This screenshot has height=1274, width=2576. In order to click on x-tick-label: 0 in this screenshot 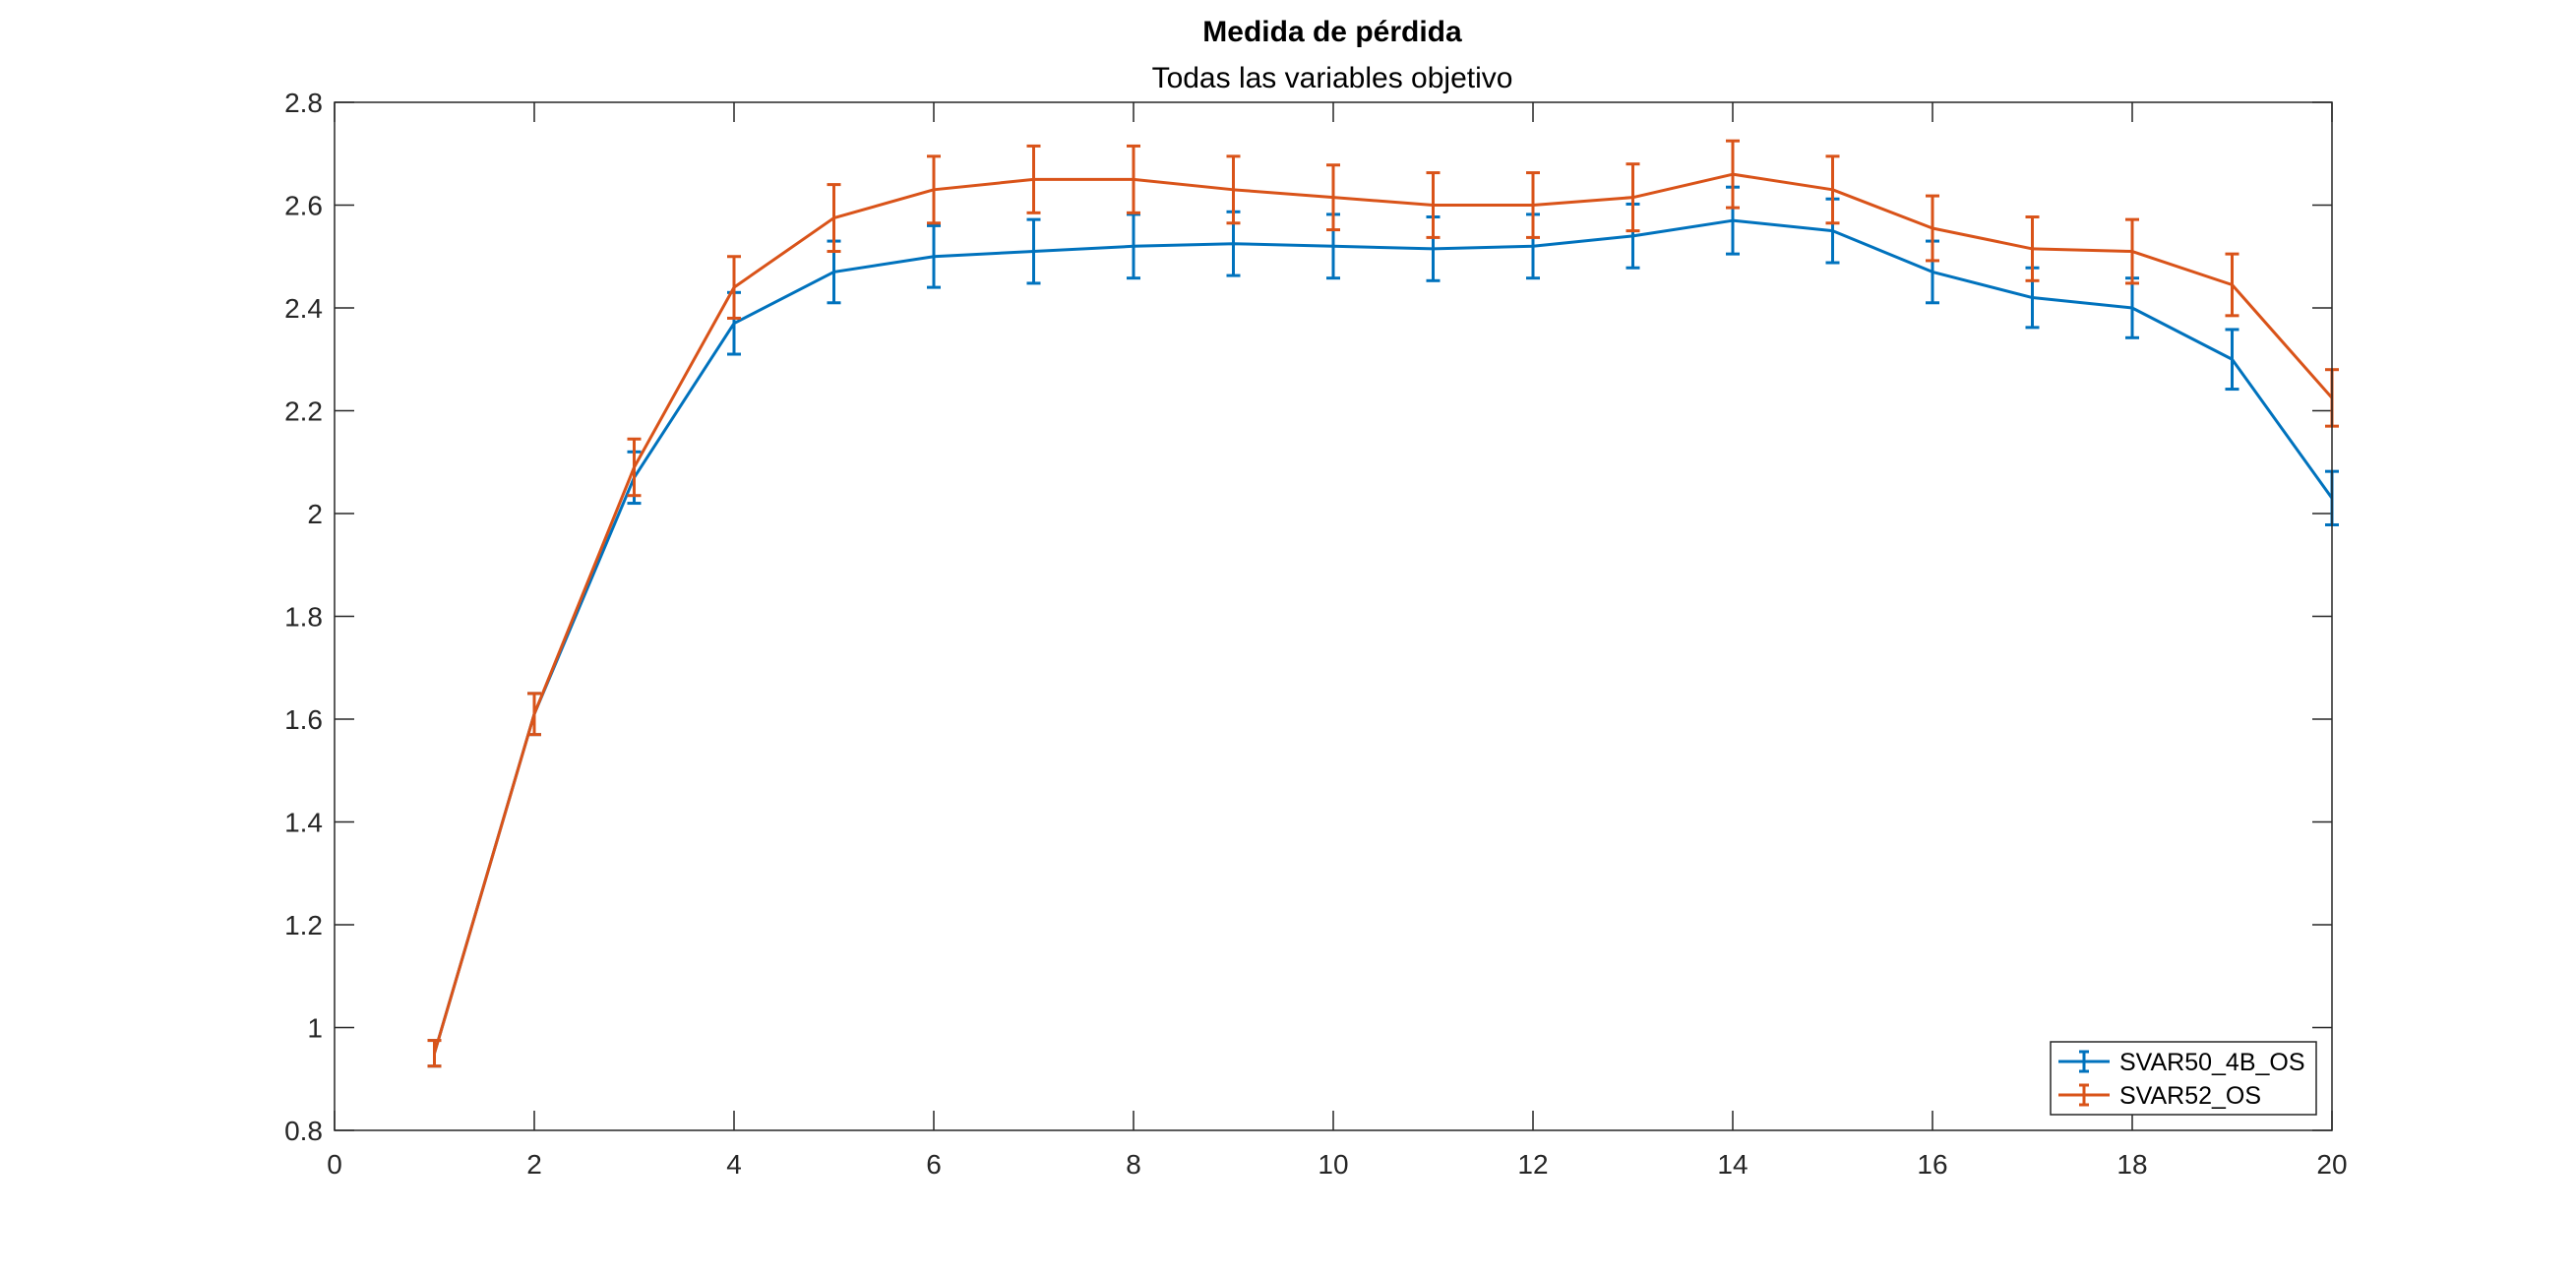, I will do `click(334, 1164)`.